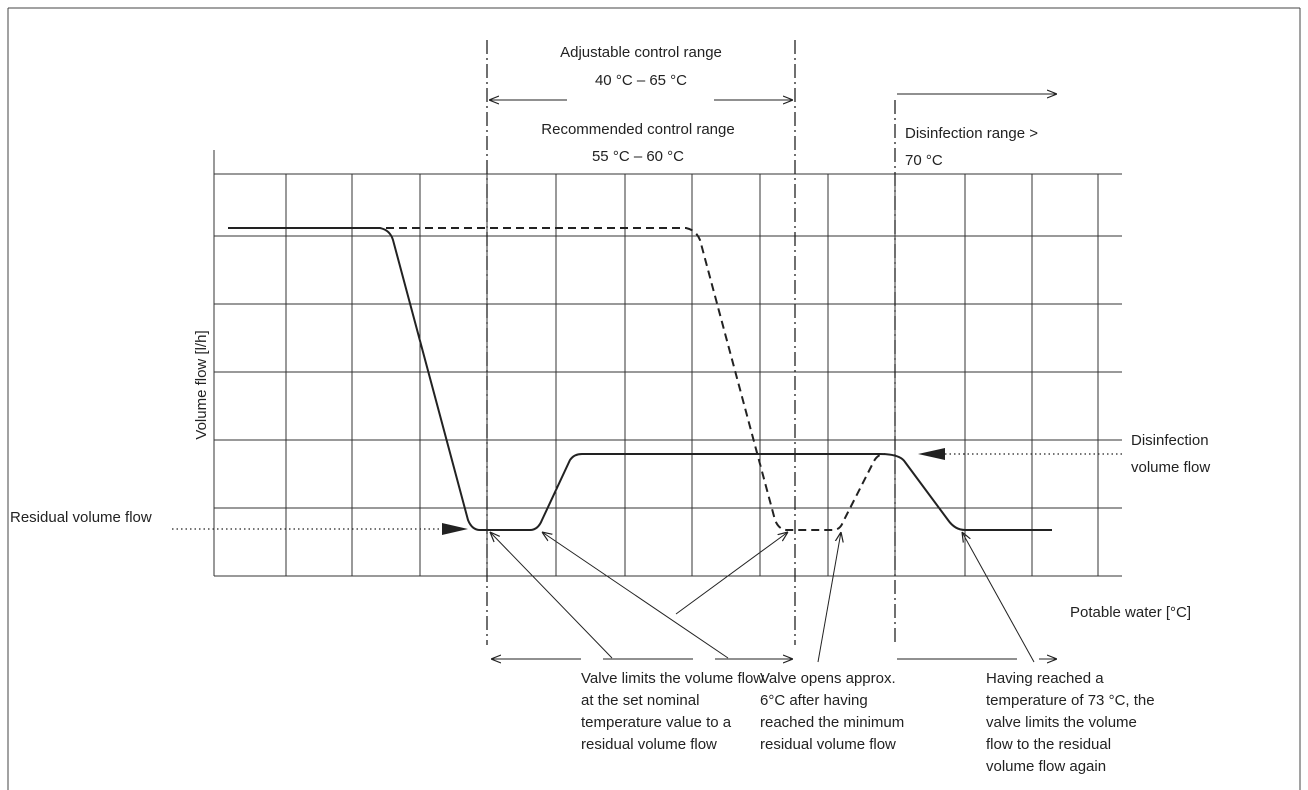  What do you see at coordinates (638, 156) in the screenshot?
I see `recommended-range-values: 55 °C – 60 °C` at bounding box center [638, 156].